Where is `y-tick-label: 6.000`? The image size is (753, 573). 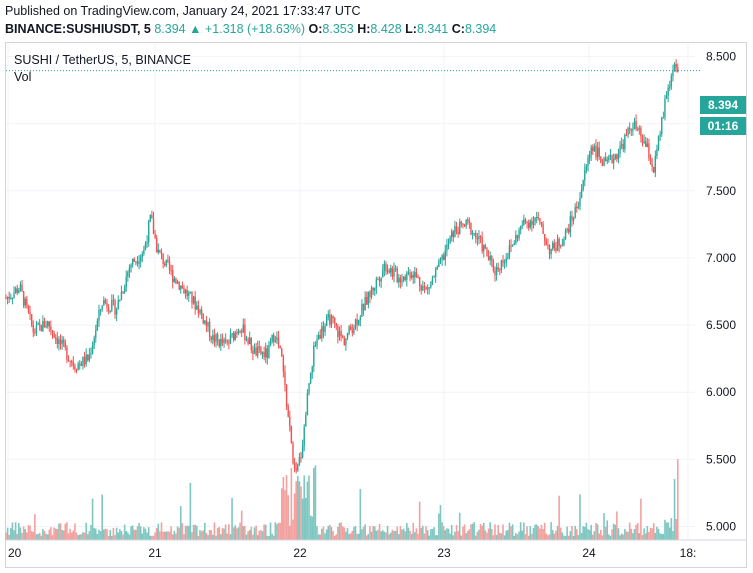 y-tick-label: 6.000 is located at coordinates (721, 392).